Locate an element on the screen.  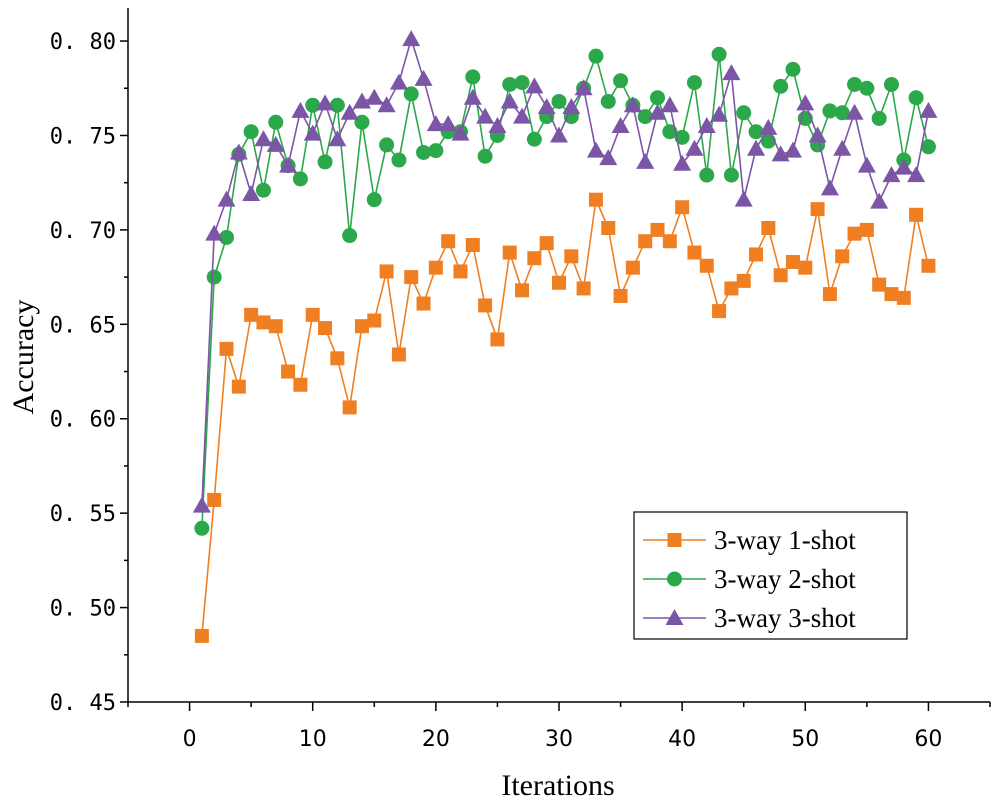
y-tick-label: 0. 80 is located at coordinates (83, 42).